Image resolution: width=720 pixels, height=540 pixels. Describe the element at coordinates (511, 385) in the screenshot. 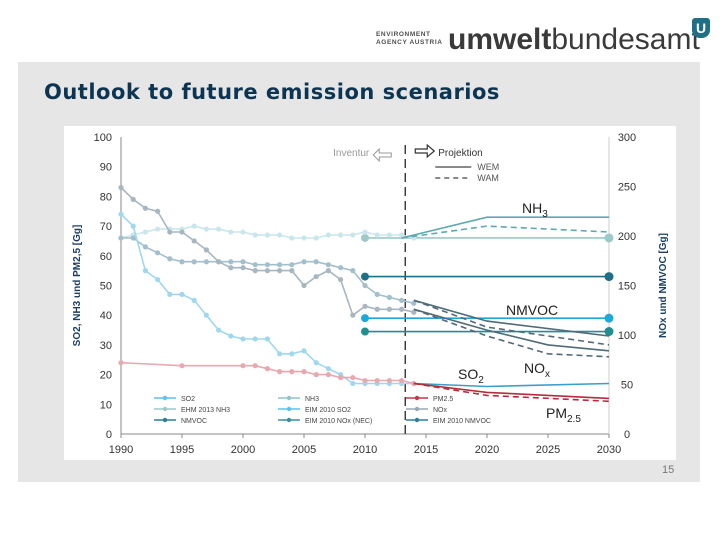

I see `so2_wem-series-line` at that location.